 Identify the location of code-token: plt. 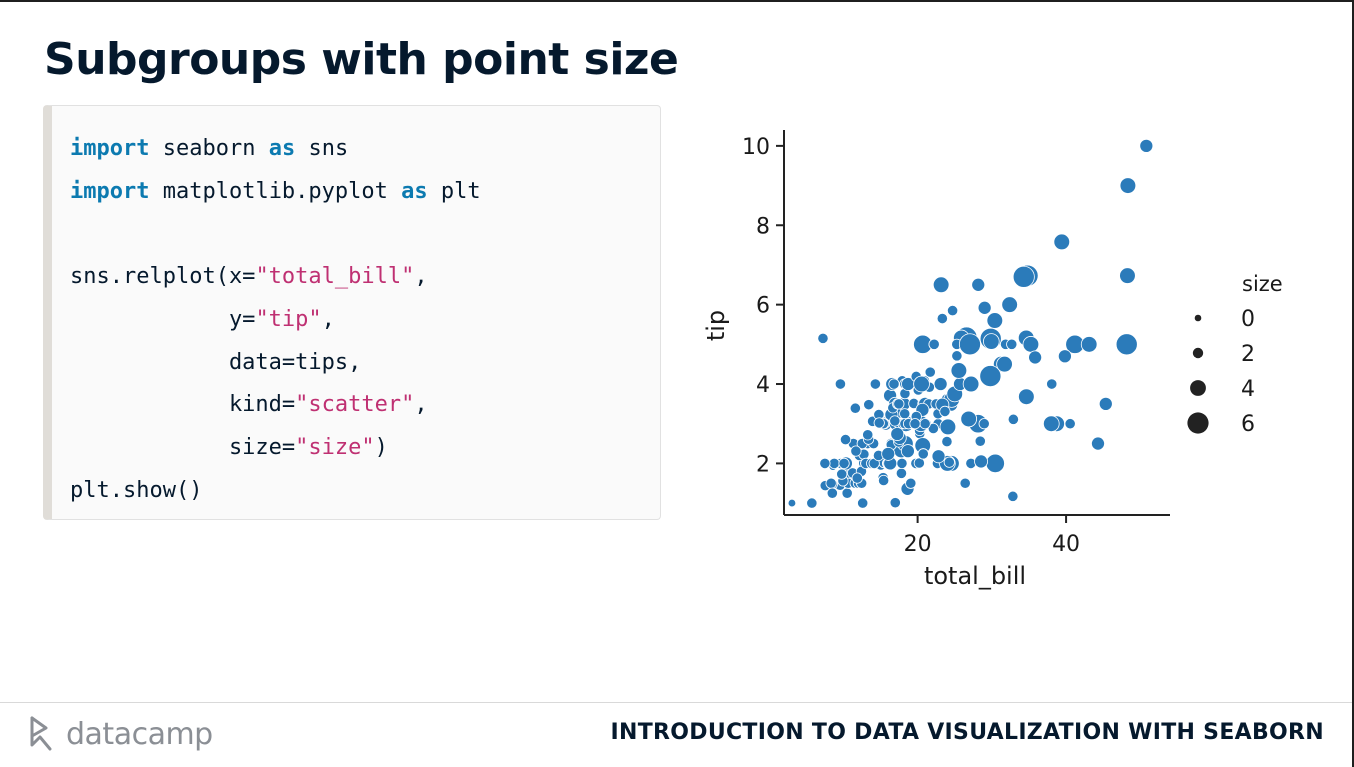
(454, 191).